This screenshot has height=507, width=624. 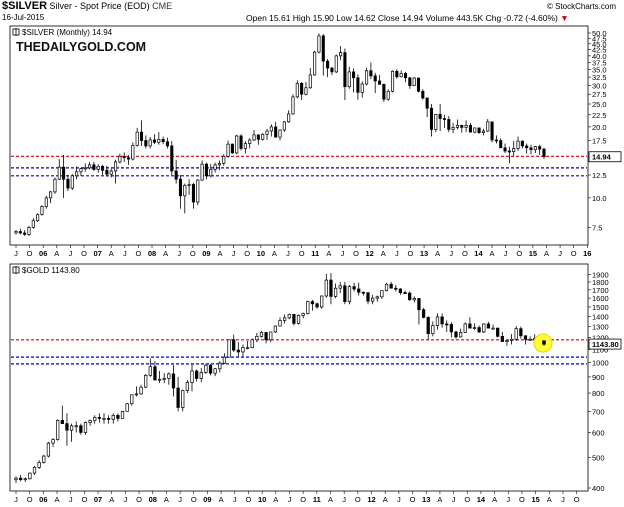 What do you see at coordinates (599, 115) in the screenshot?
I see `y-tick-label: 22.5` at bounding box center [599, 115].